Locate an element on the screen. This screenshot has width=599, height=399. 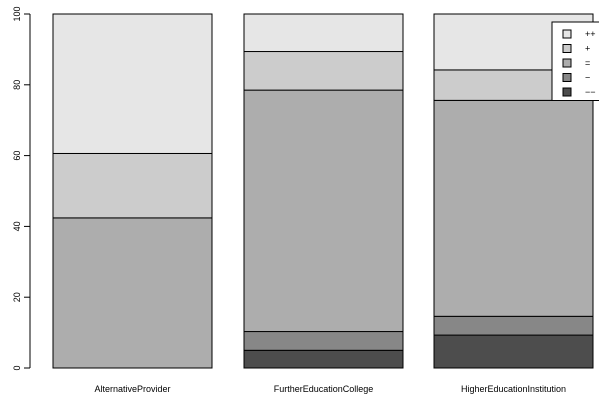
category-label: AlternativeProvider is located at coordinates (132, 389).